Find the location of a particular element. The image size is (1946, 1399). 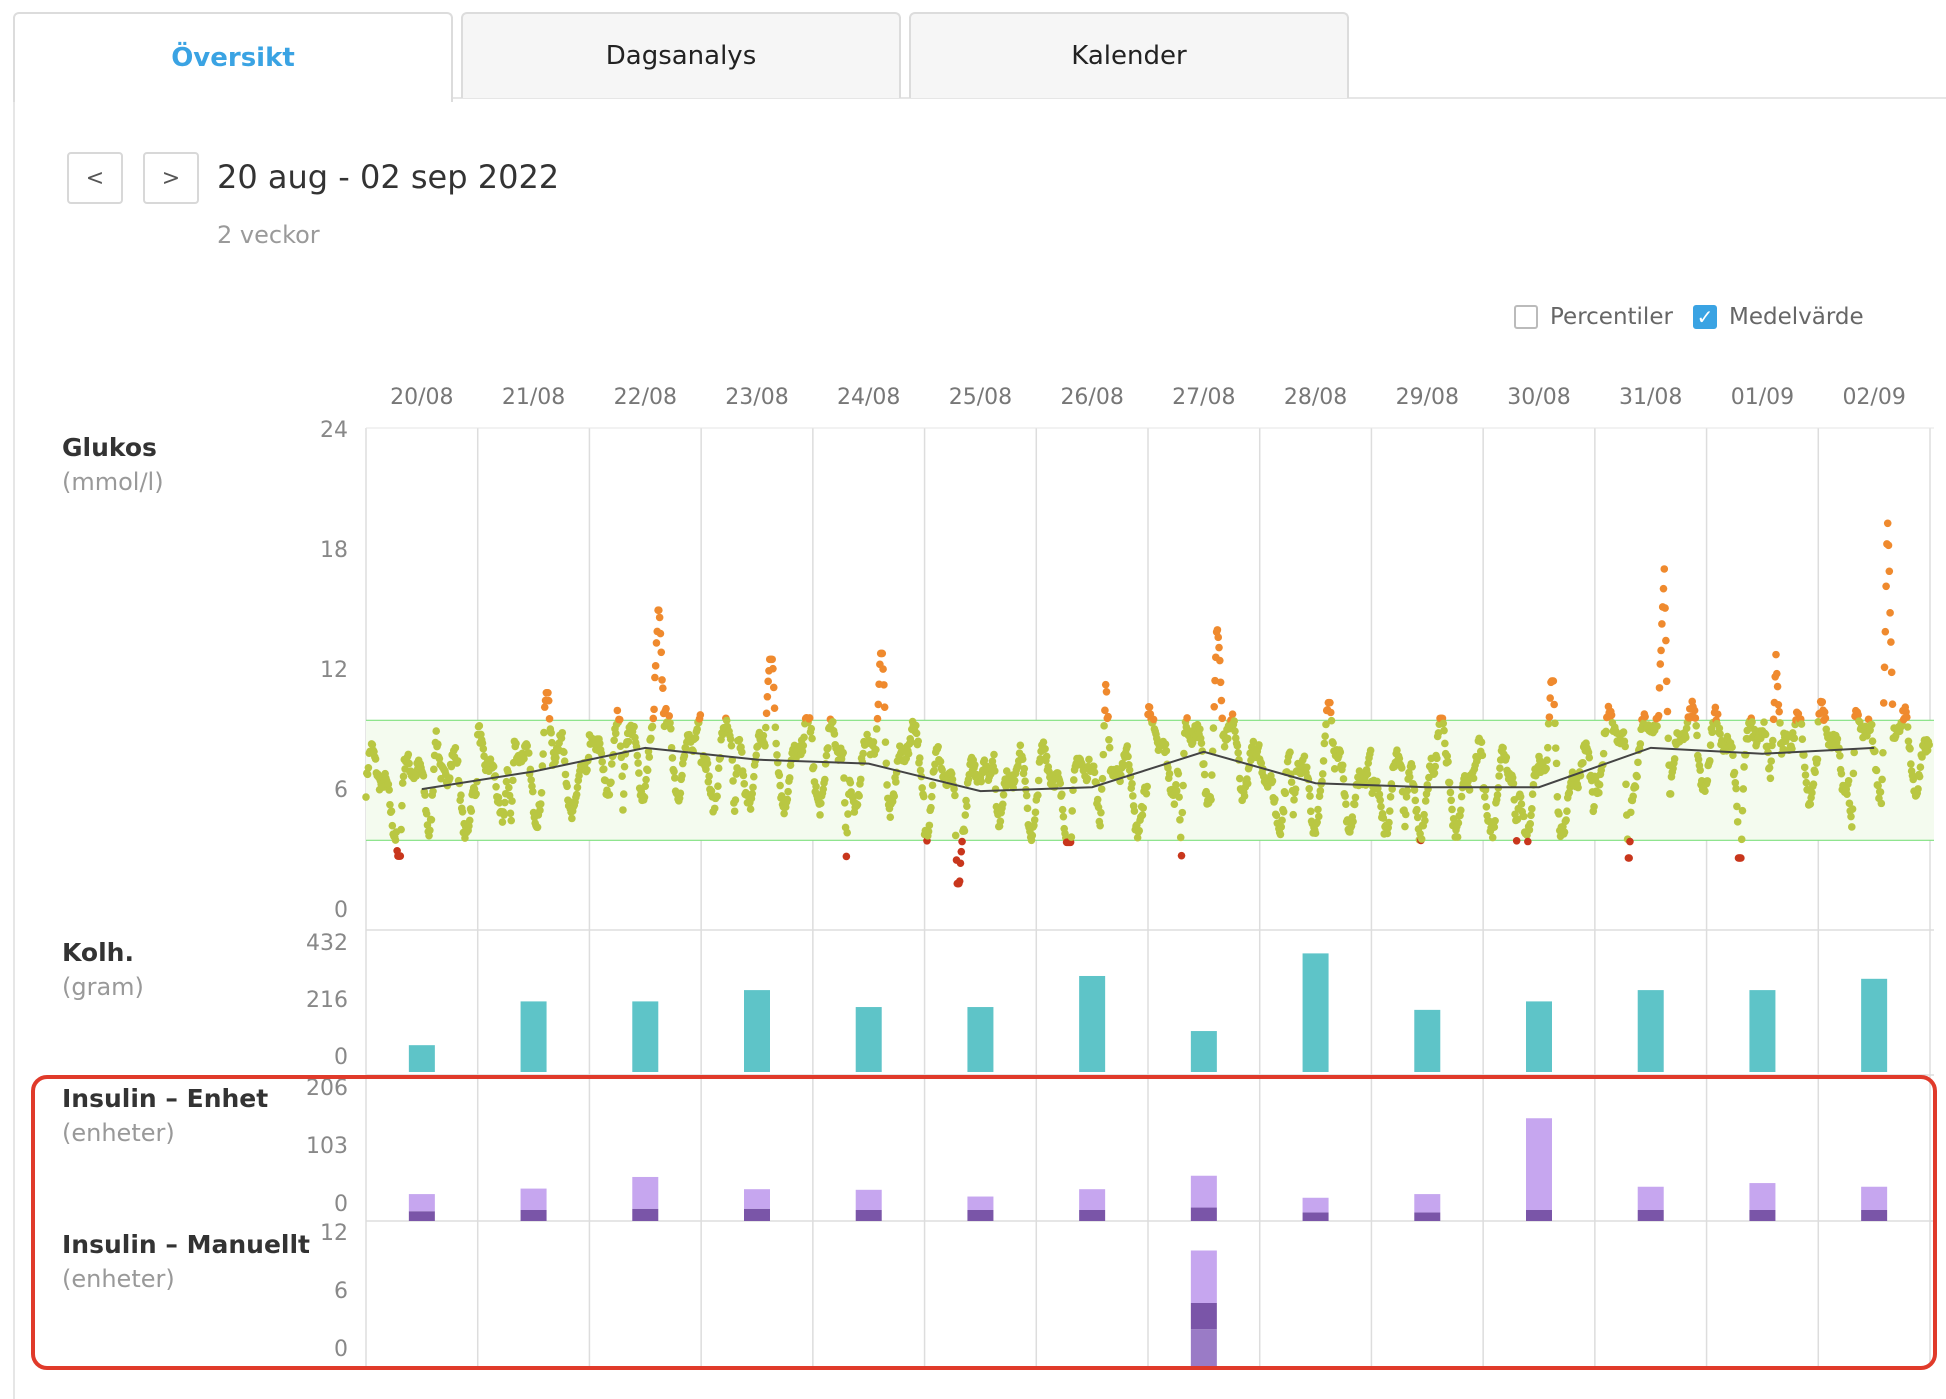

chevron-right-icon: > is located at coordinates (171, 178).